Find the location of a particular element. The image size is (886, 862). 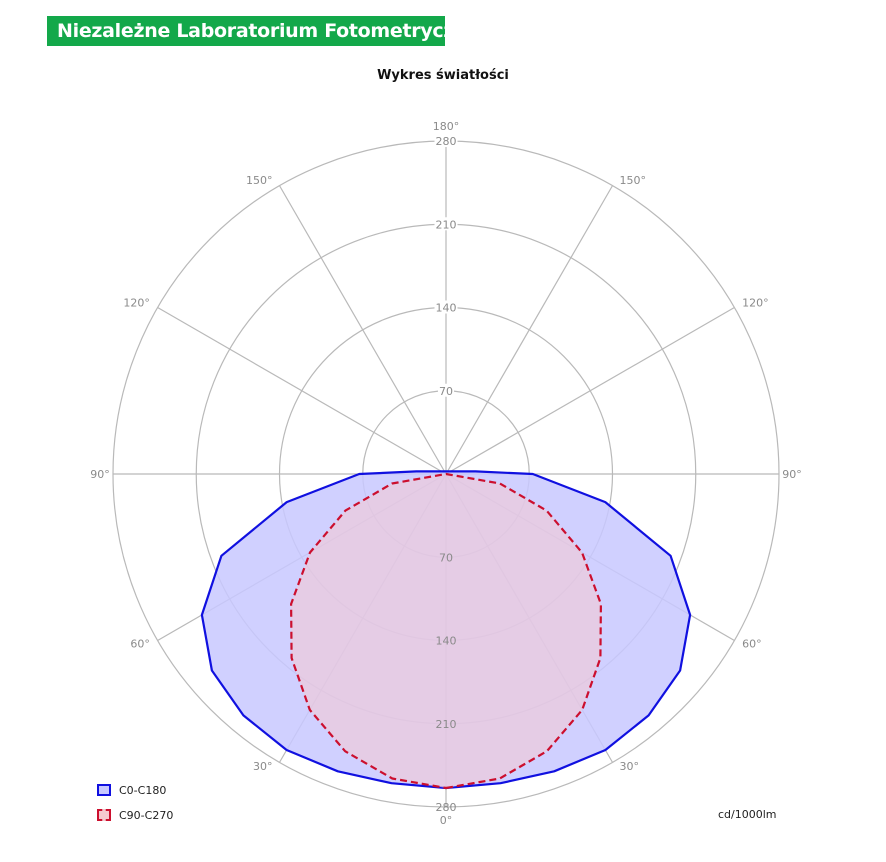

legend-item-c90-c270: C90-C270 is located at coordinates (135, 815).